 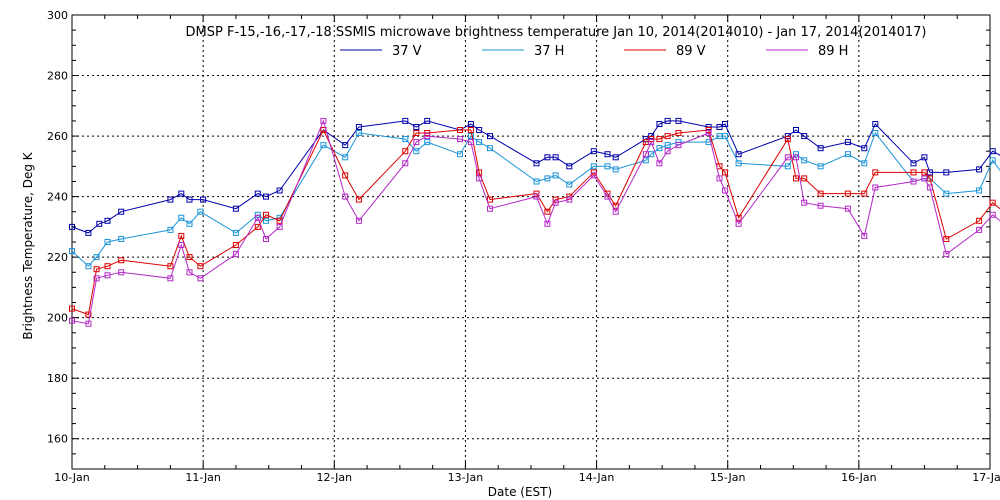 What do you see at coordinates (57, 318) in the screenshot?
I see `y-tick-label: 200` at bounding box center [57, 318].